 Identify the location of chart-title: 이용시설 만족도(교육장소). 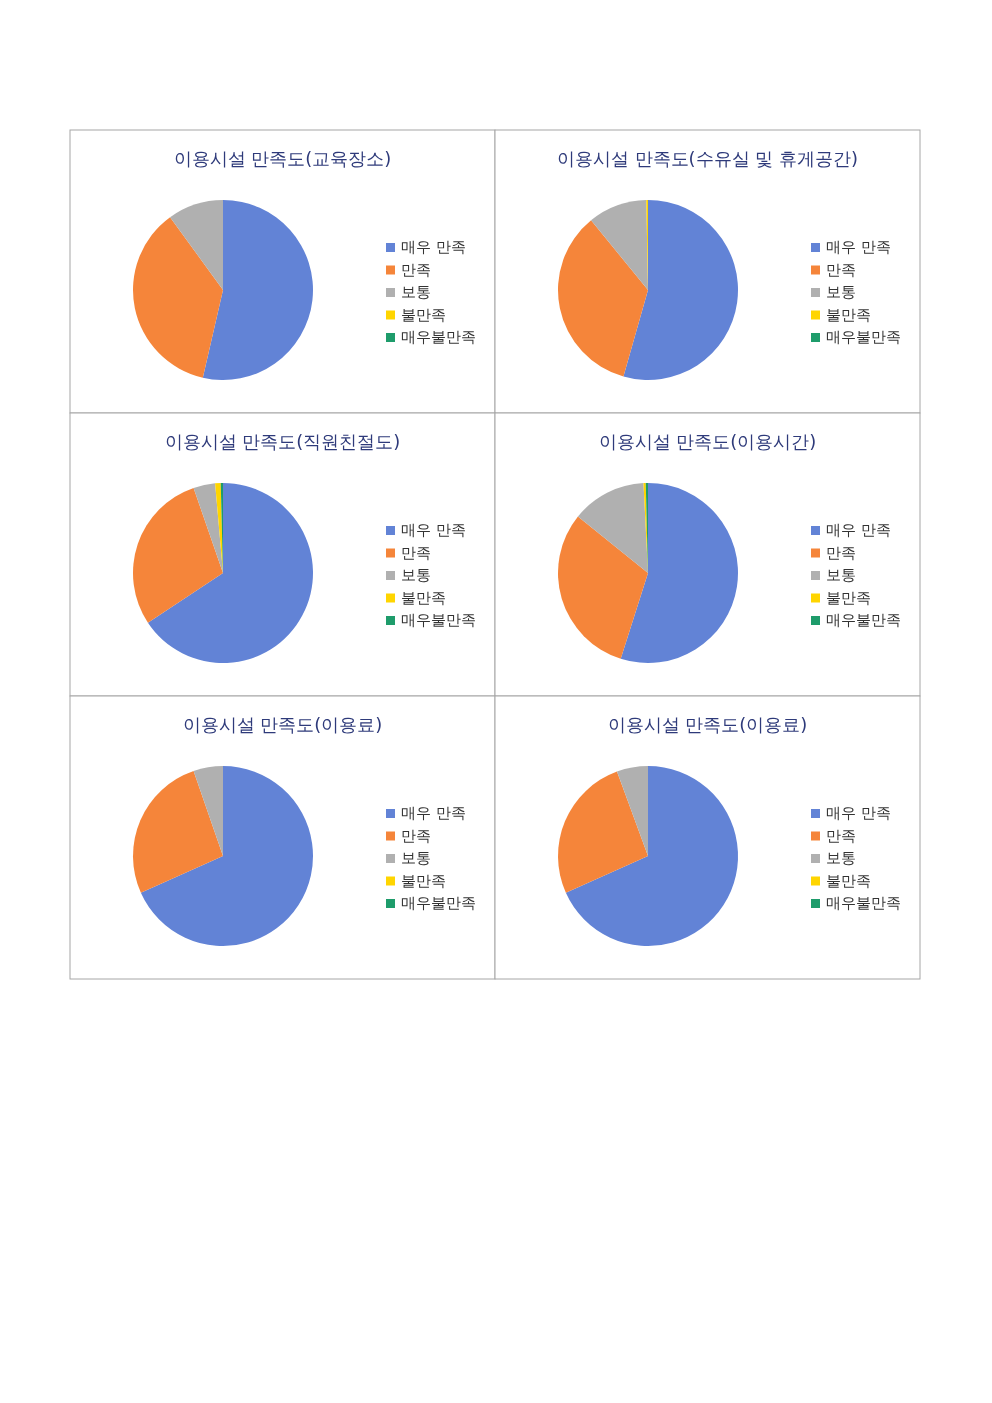
(282, 158).